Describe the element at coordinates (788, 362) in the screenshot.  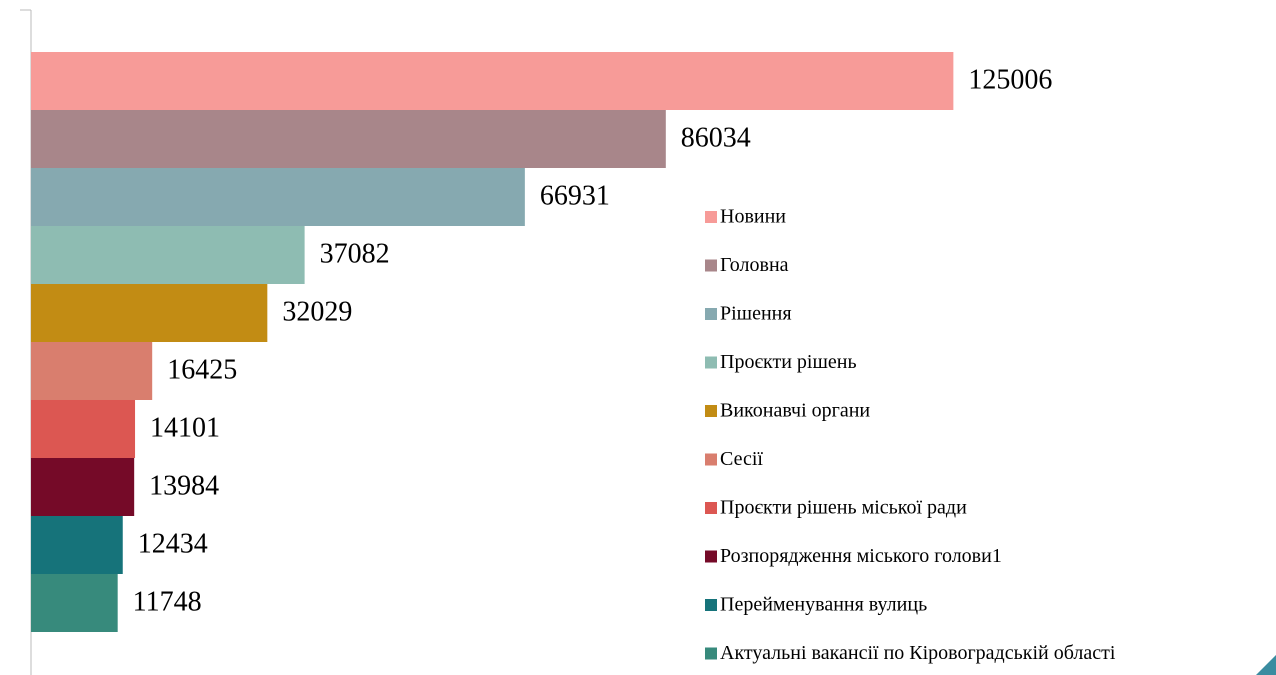
I see `legend-label: Проєкти рішень` at that location.